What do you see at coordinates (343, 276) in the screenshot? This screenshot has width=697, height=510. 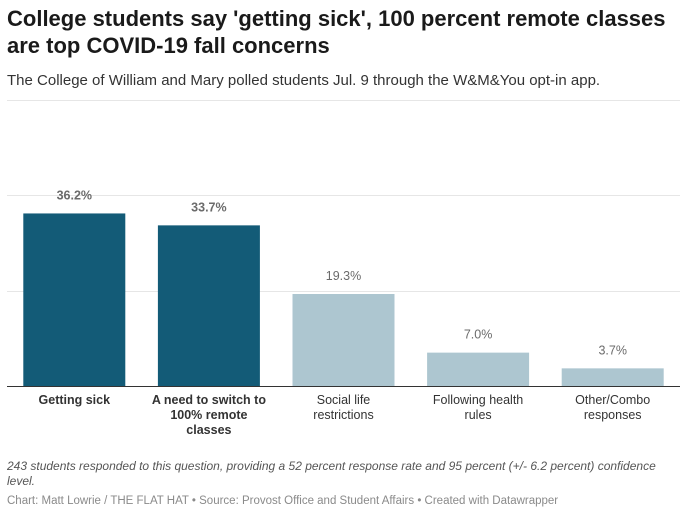 I see `value-label: 19.3%` at bounding box center [343, 276].